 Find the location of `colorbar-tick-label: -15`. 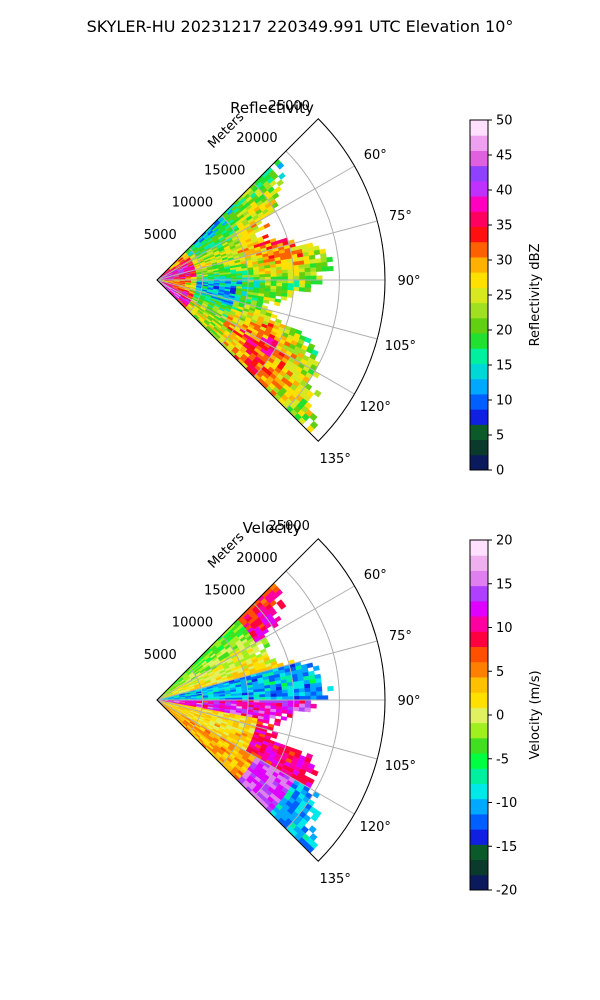

colorbar-tick-label: -15 is located at coordinates (506, 847).